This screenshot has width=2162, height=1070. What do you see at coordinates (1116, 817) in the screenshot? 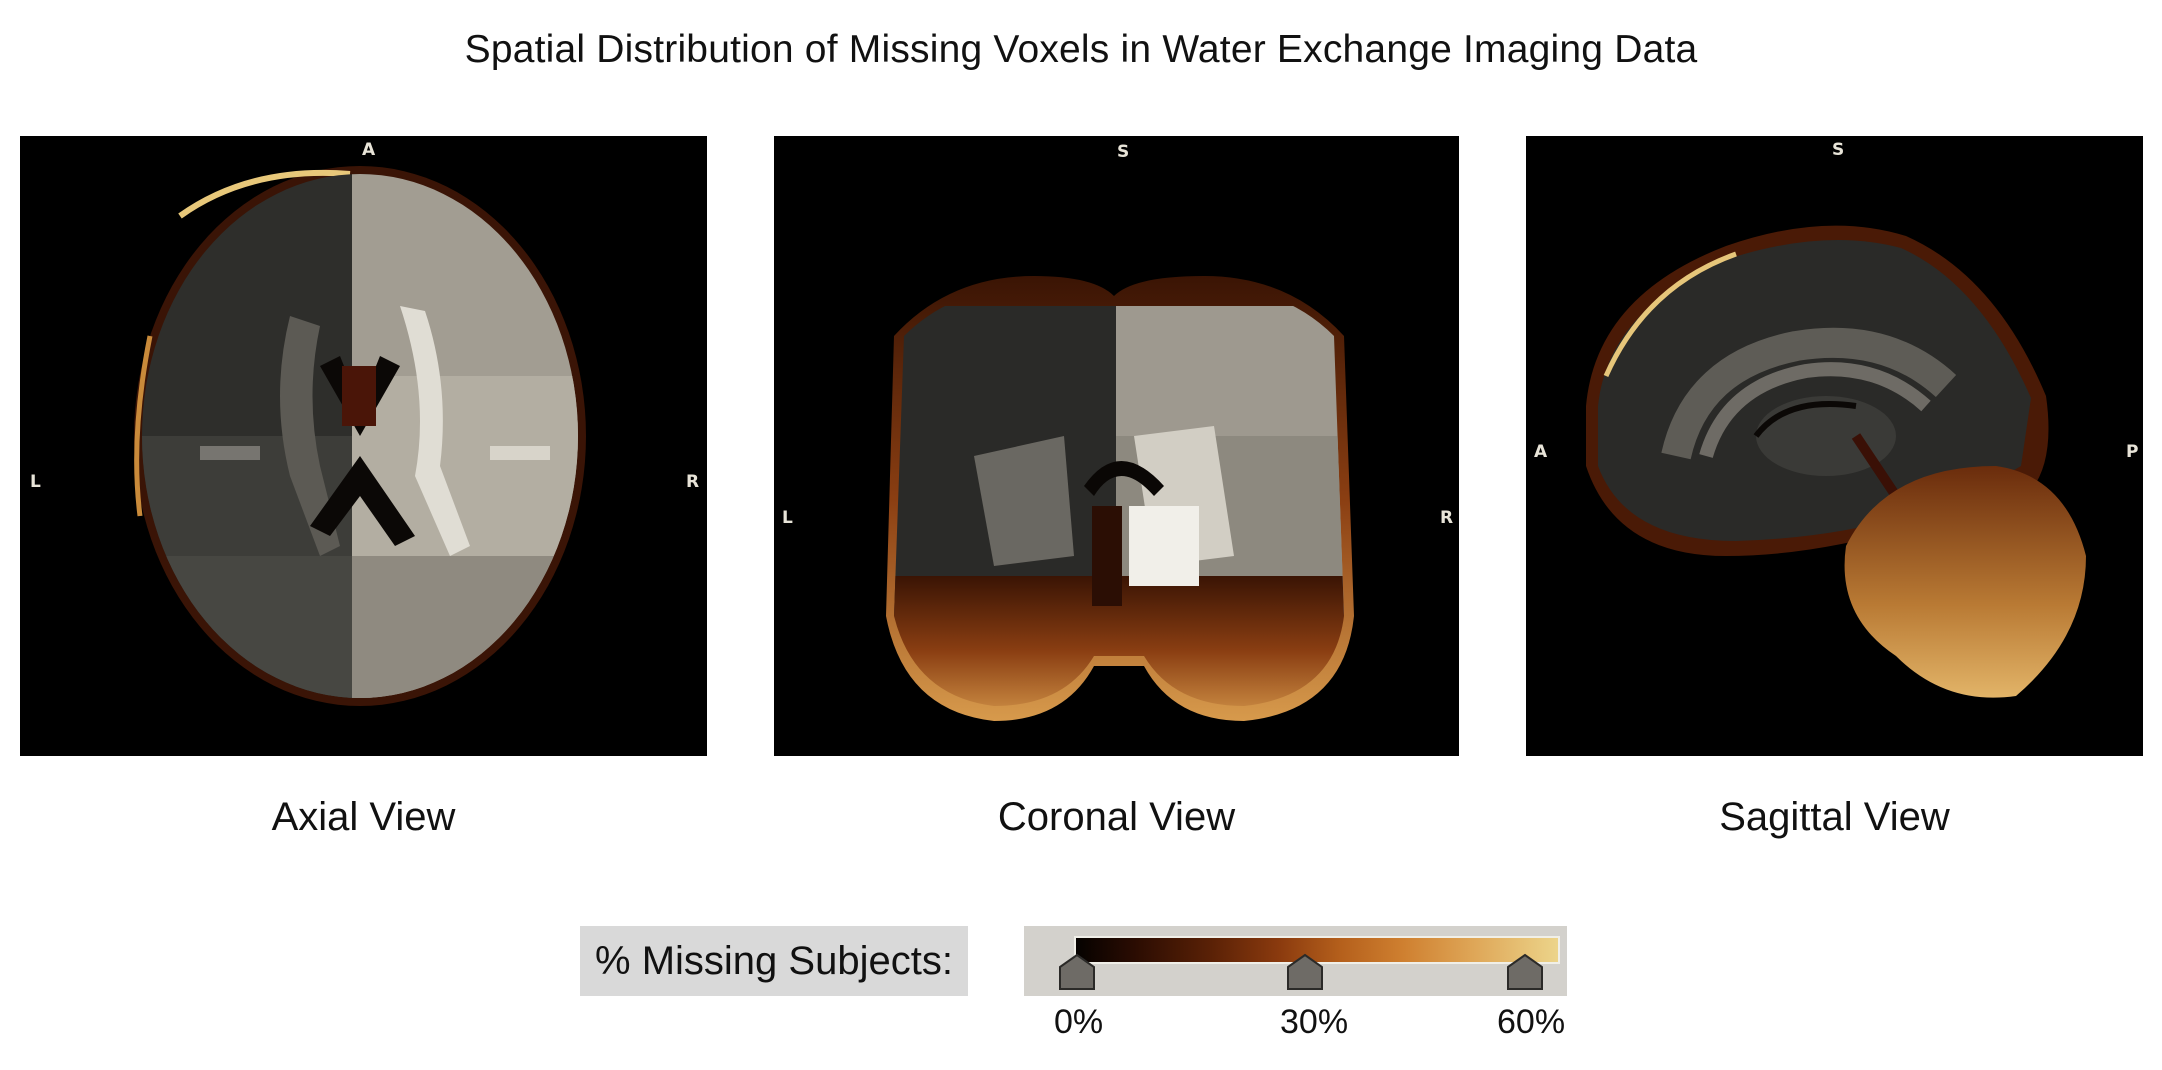
I see `coronal-view-caption: Coronal View` at bounding box center [1116, 817].